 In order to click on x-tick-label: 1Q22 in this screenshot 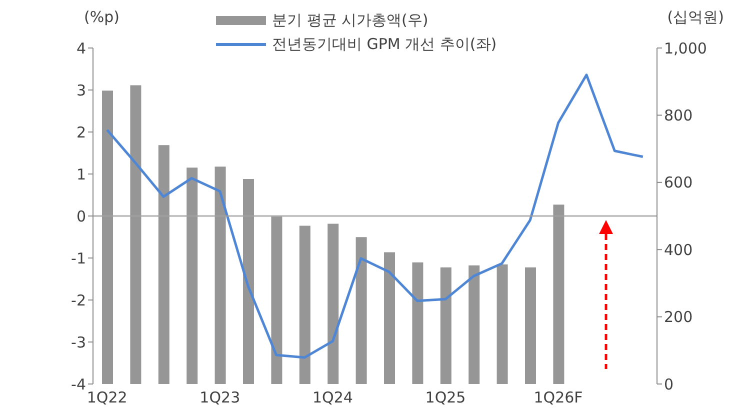, I will do `click(107, 397)`.